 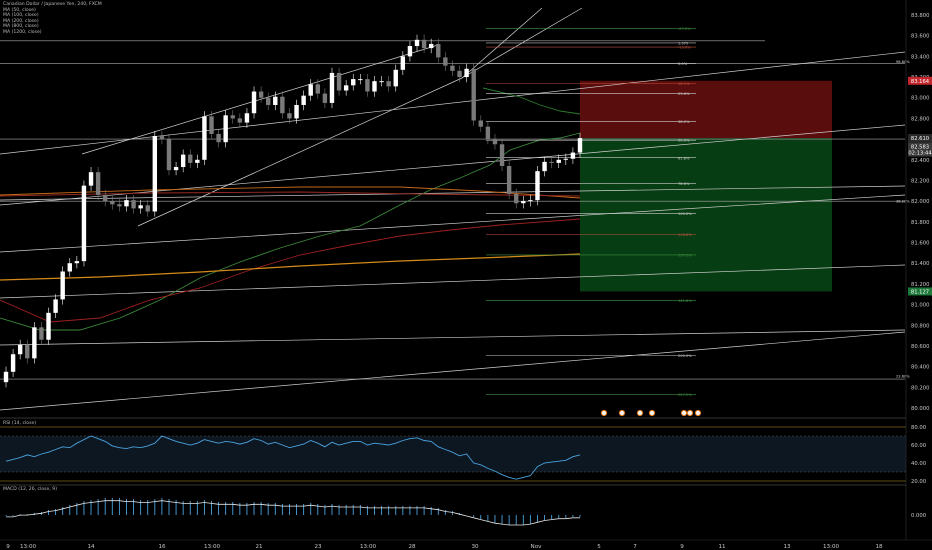 What do you see at coordinates (290, 192) in the screenshot?
I see `ma-800-line` at bounding box center [290, 192].